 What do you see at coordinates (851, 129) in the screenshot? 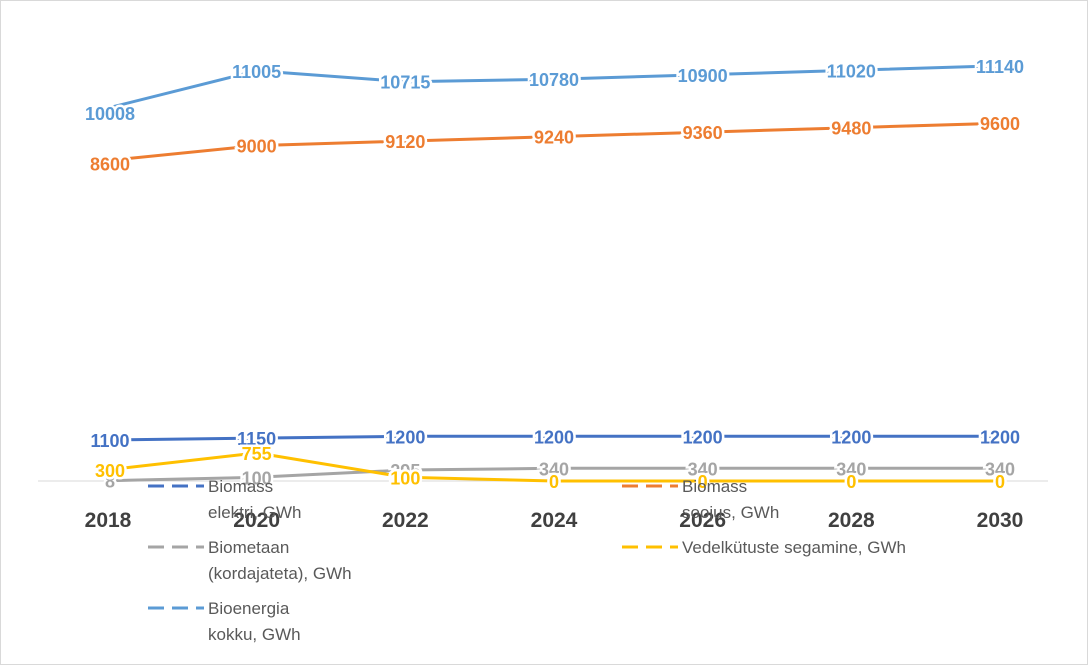
I see `data-label: 9480` at bounding box center [851, 129].